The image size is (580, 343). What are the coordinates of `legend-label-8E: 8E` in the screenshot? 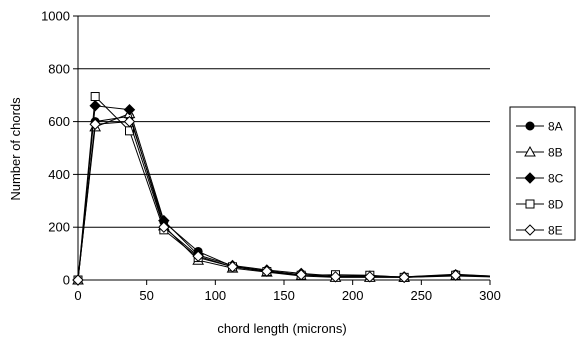 It's located at (555, 231).